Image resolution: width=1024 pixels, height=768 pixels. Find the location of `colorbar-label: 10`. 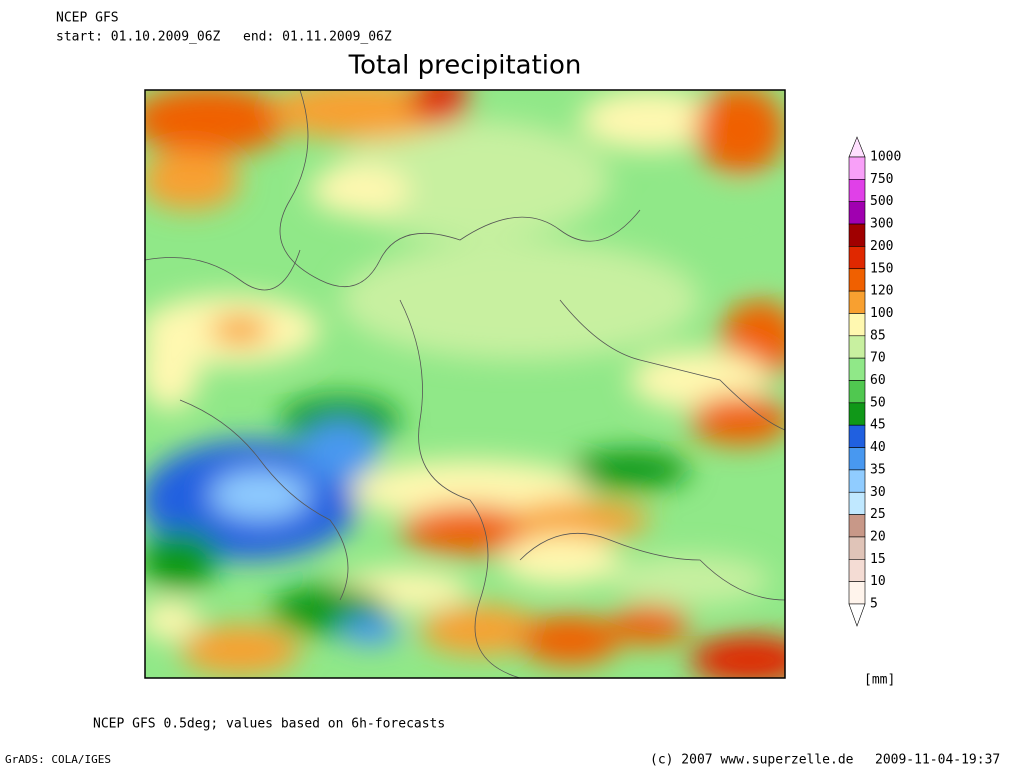

colorbar-label: 10 is located at coordinates (878, 581).